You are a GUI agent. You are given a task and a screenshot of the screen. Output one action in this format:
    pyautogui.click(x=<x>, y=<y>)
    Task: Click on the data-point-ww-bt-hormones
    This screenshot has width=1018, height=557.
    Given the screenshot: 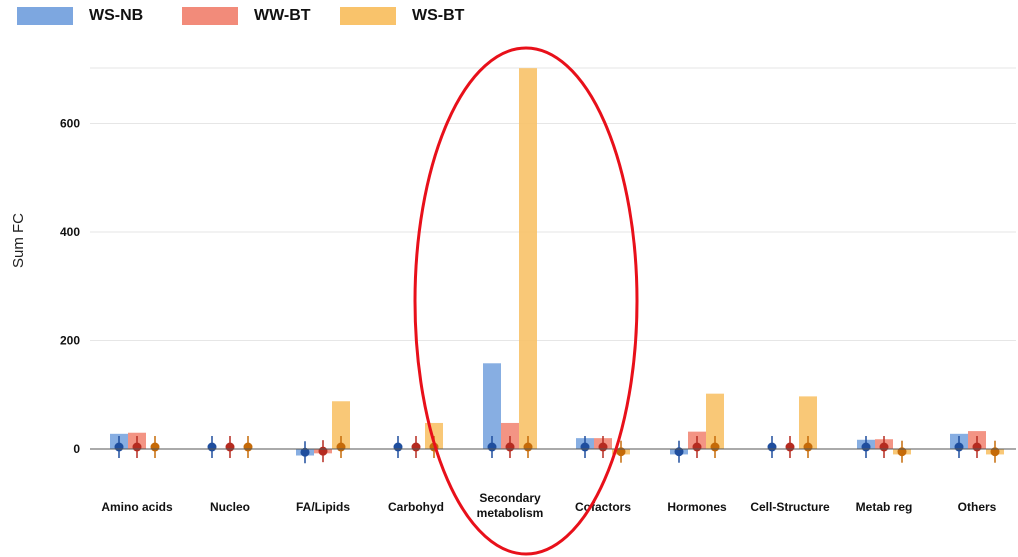 What is the action you would take?
    pyautogui.click(x=697, y=447)
    